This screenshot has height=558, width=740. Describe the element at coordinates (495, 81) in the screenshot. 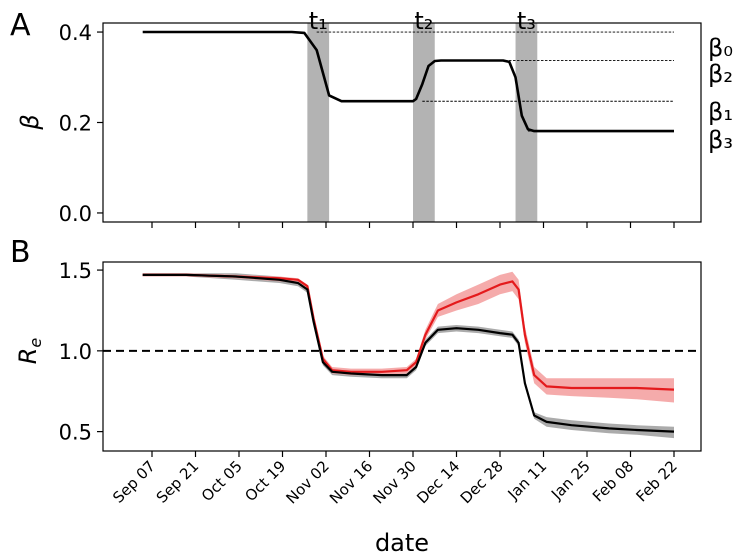

I see `reference-lines` at that location.